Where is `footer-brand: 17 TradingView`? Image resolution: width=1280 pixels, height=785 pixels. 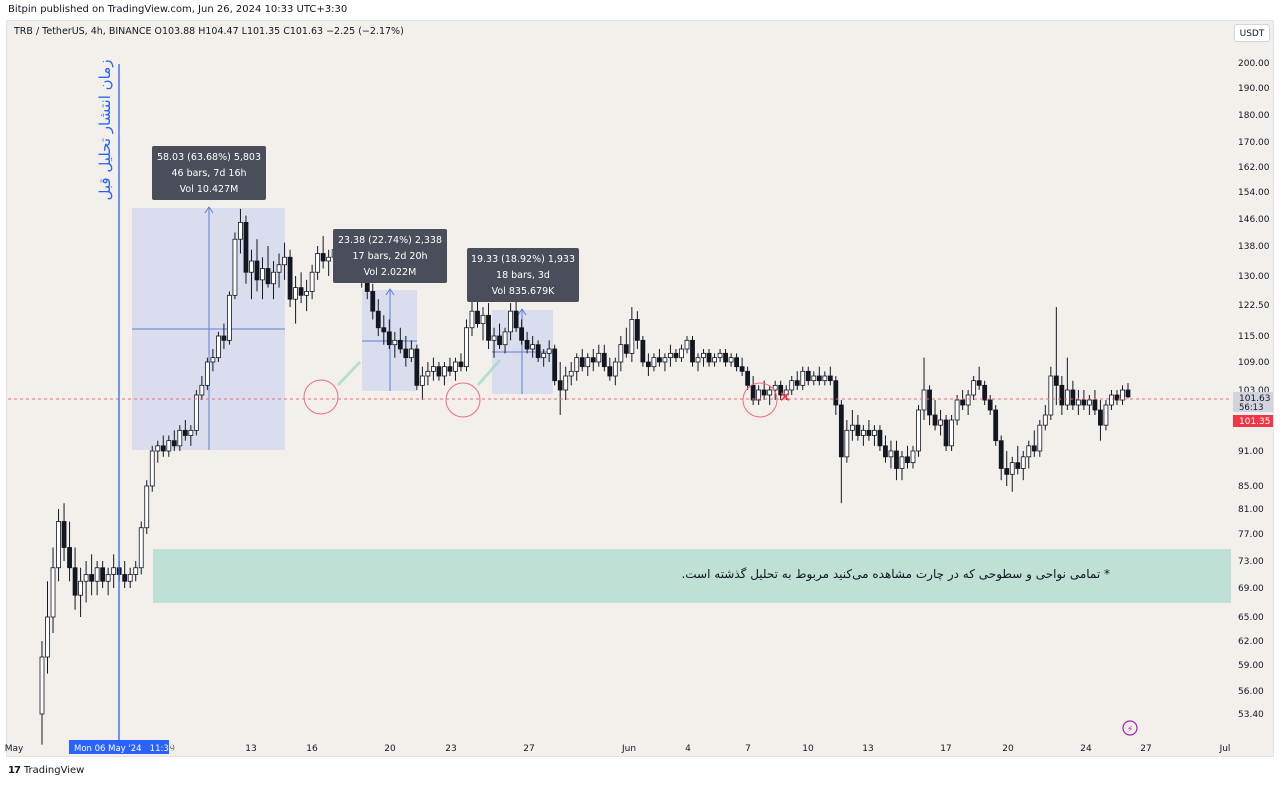
footer-brand: 17 TradingView is located at coordinates (46, 770).